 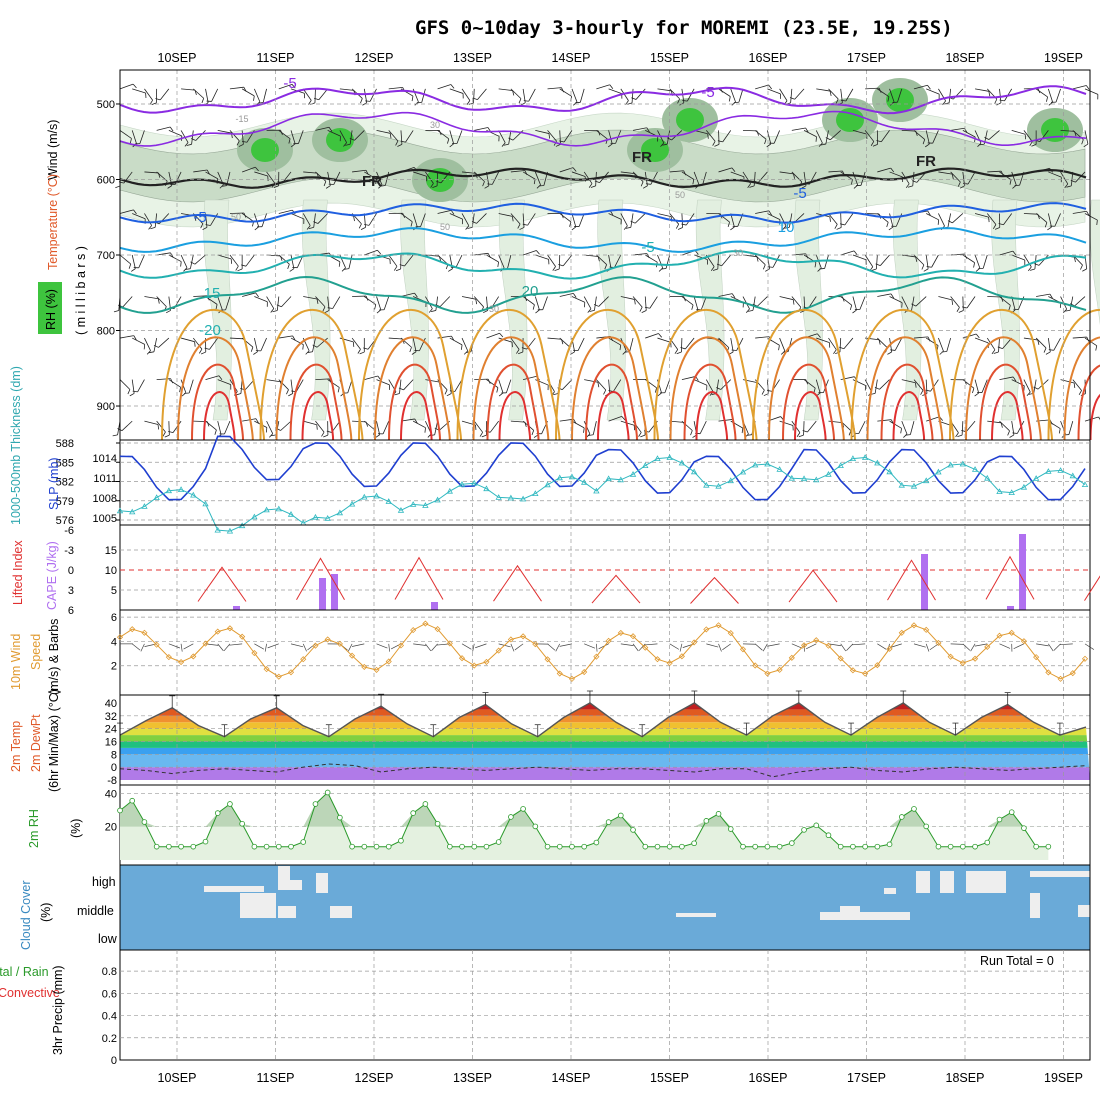 What do you see at coordinates (106, 180) in the screenshot?
I see `tick-label: 600` at bounding box center [106, 180].